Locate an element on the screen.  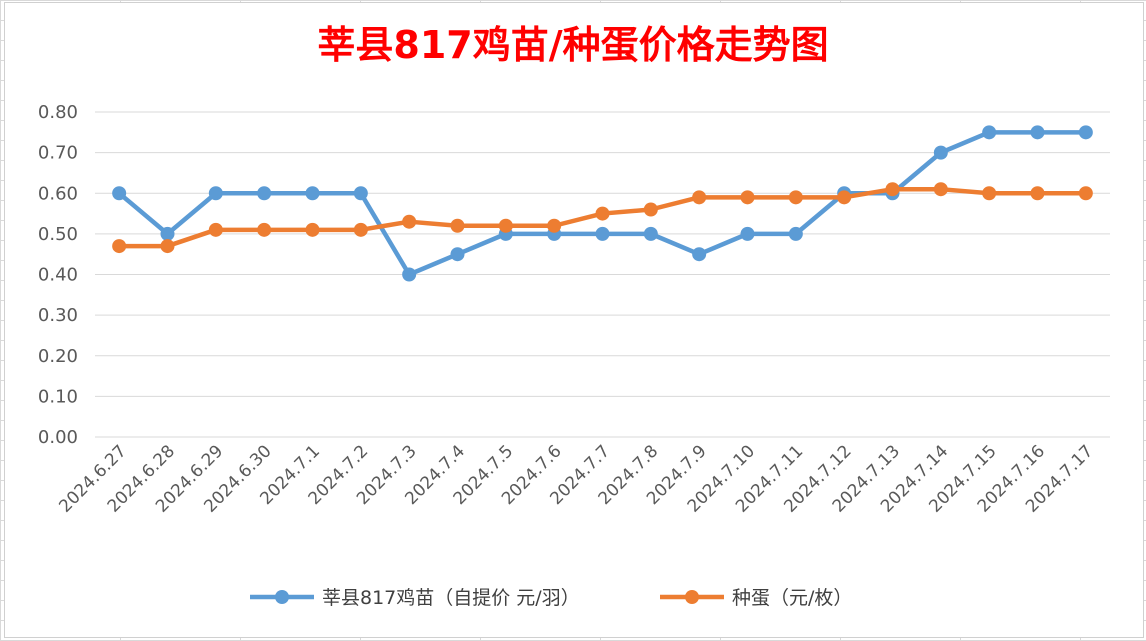
y-tick-label: 0.70 is located at coordinates (58, 153).